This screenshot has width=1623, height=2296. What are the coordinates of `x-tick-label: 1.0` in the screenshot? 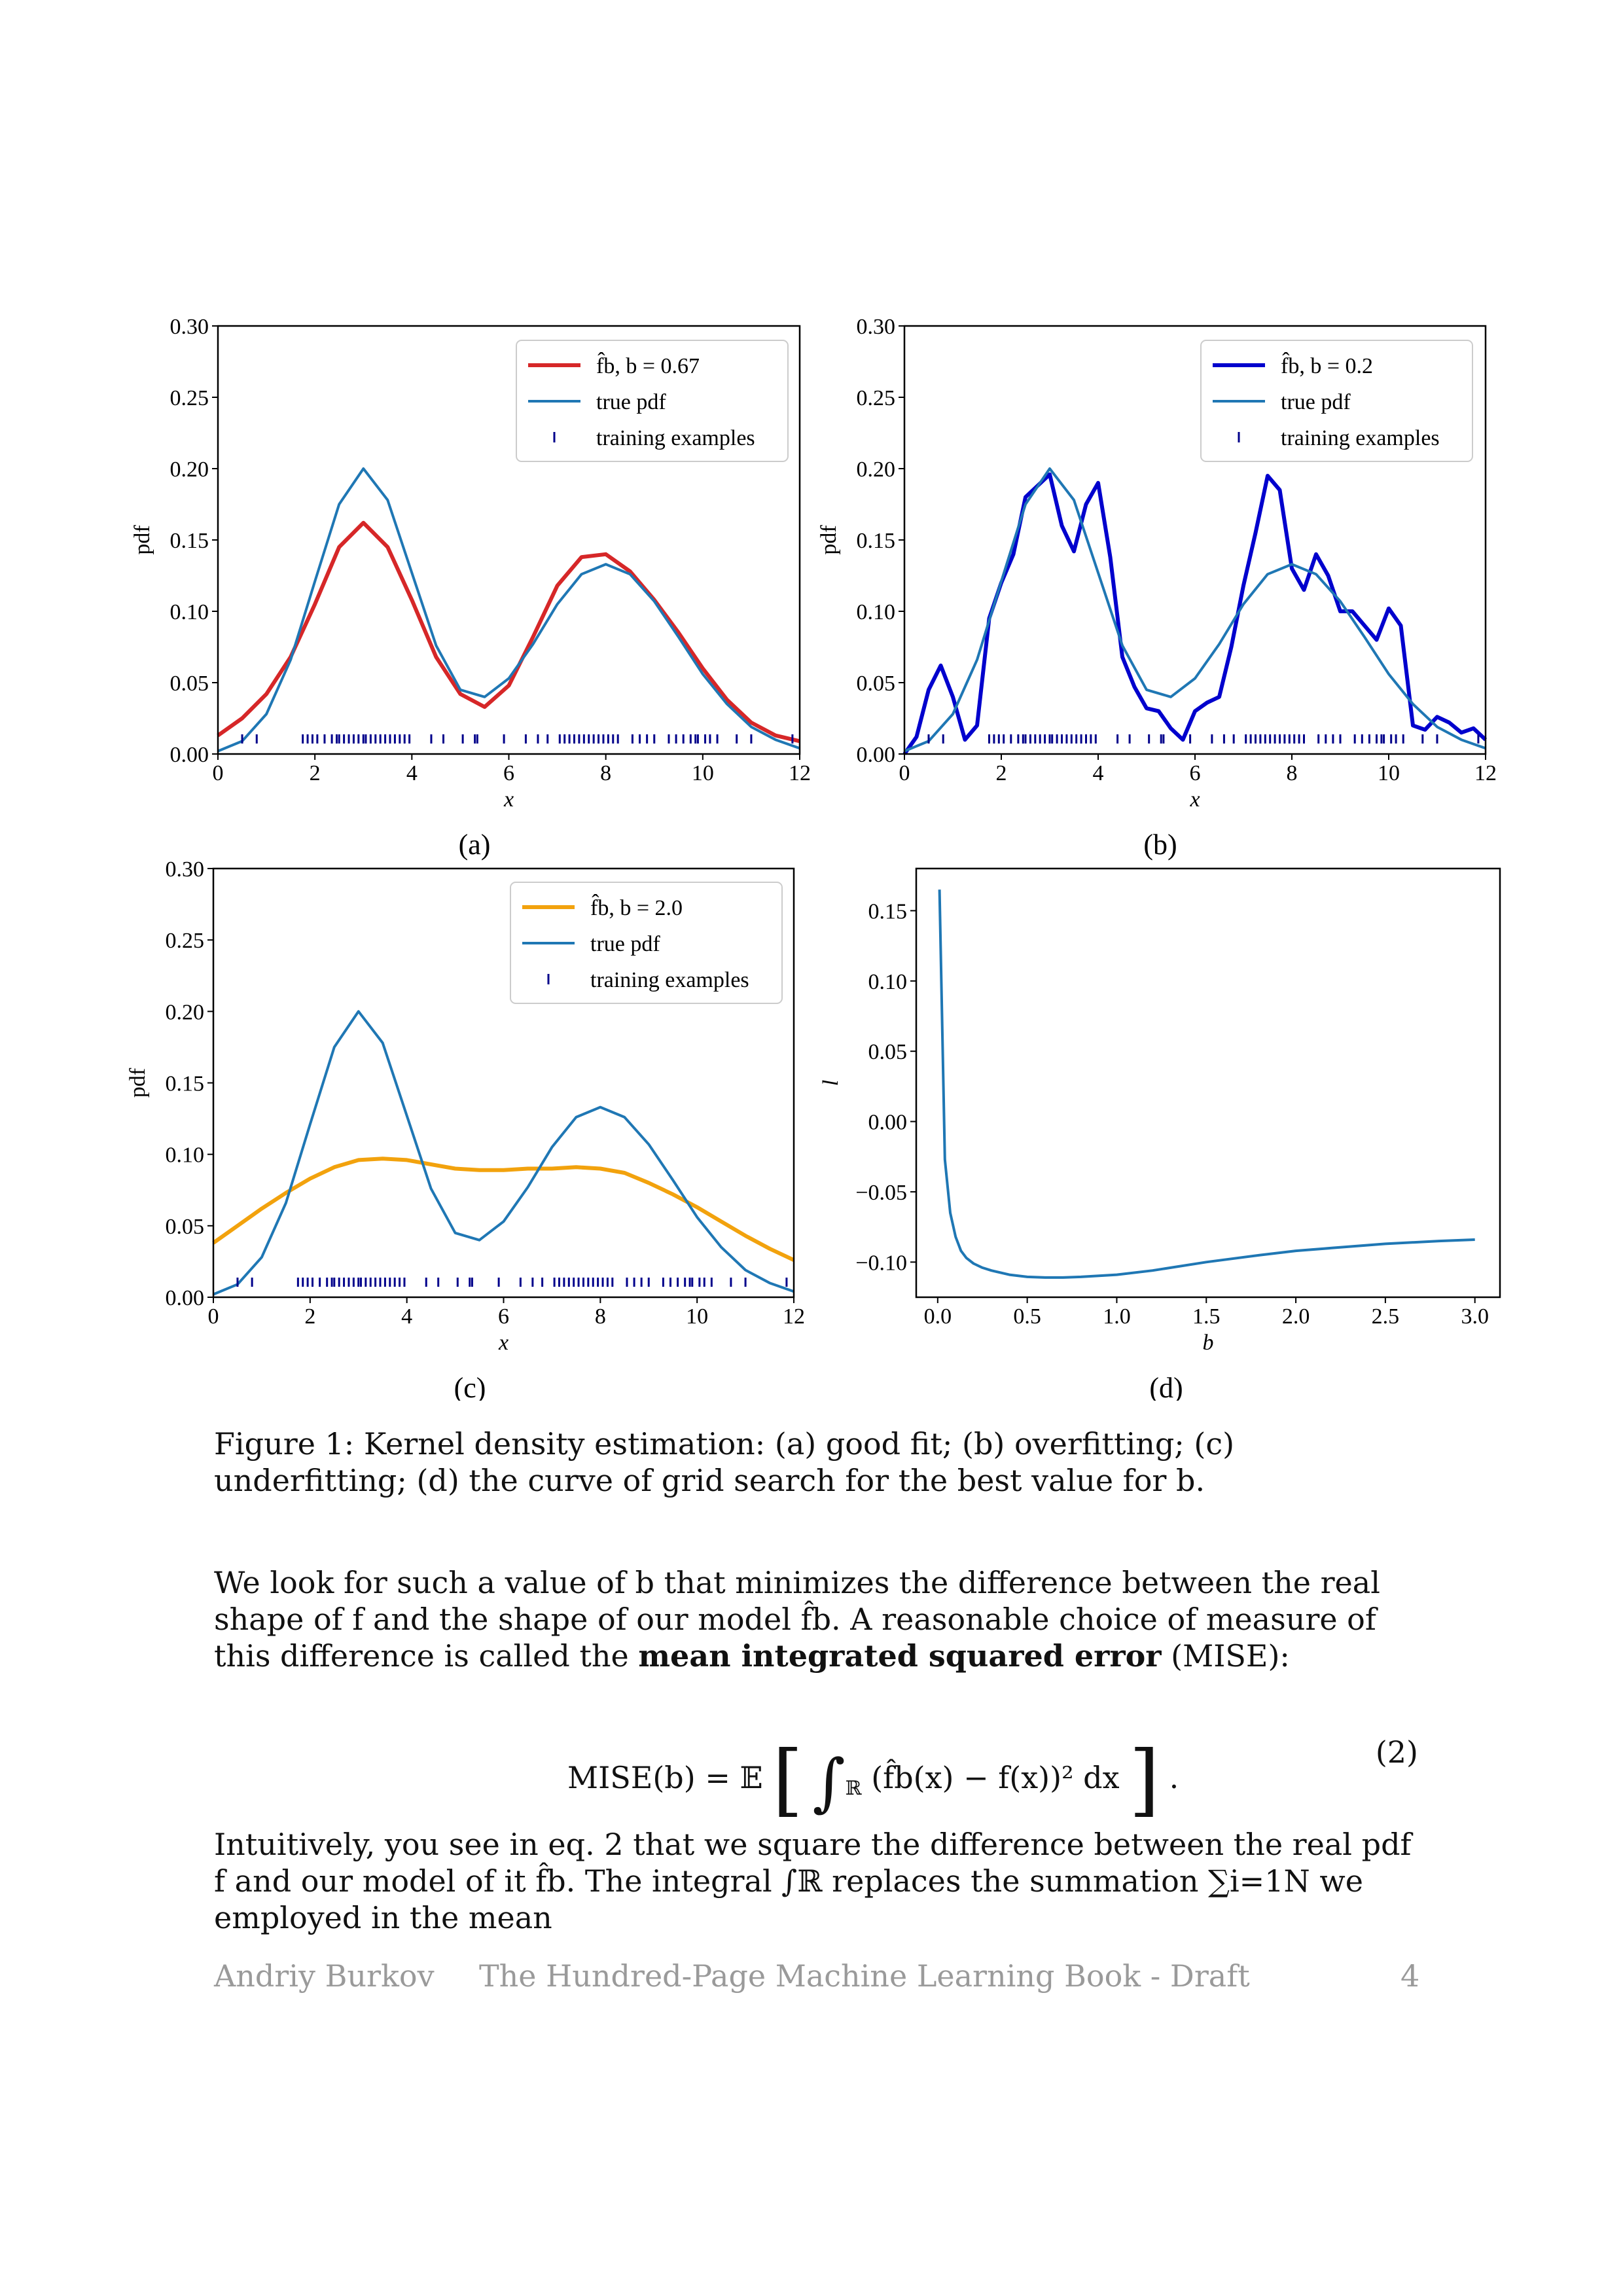 It's located at (1117, 1316).